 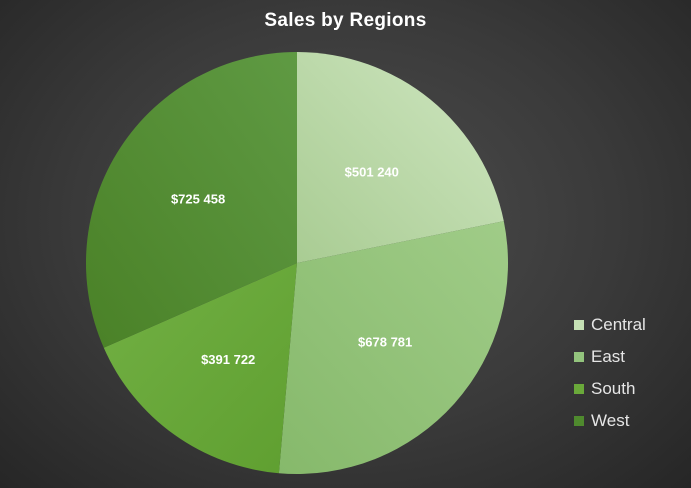 I want to click on legend-item-west: West, so click(x=610, y=421).